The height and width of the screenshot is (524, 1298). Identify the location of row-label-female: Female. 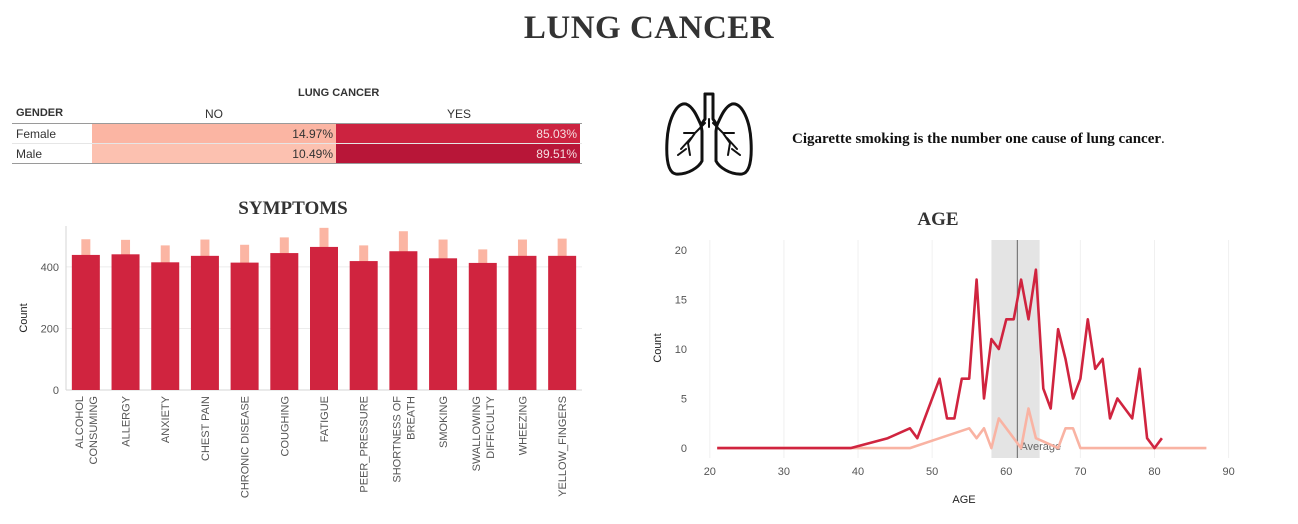
(36, 134).